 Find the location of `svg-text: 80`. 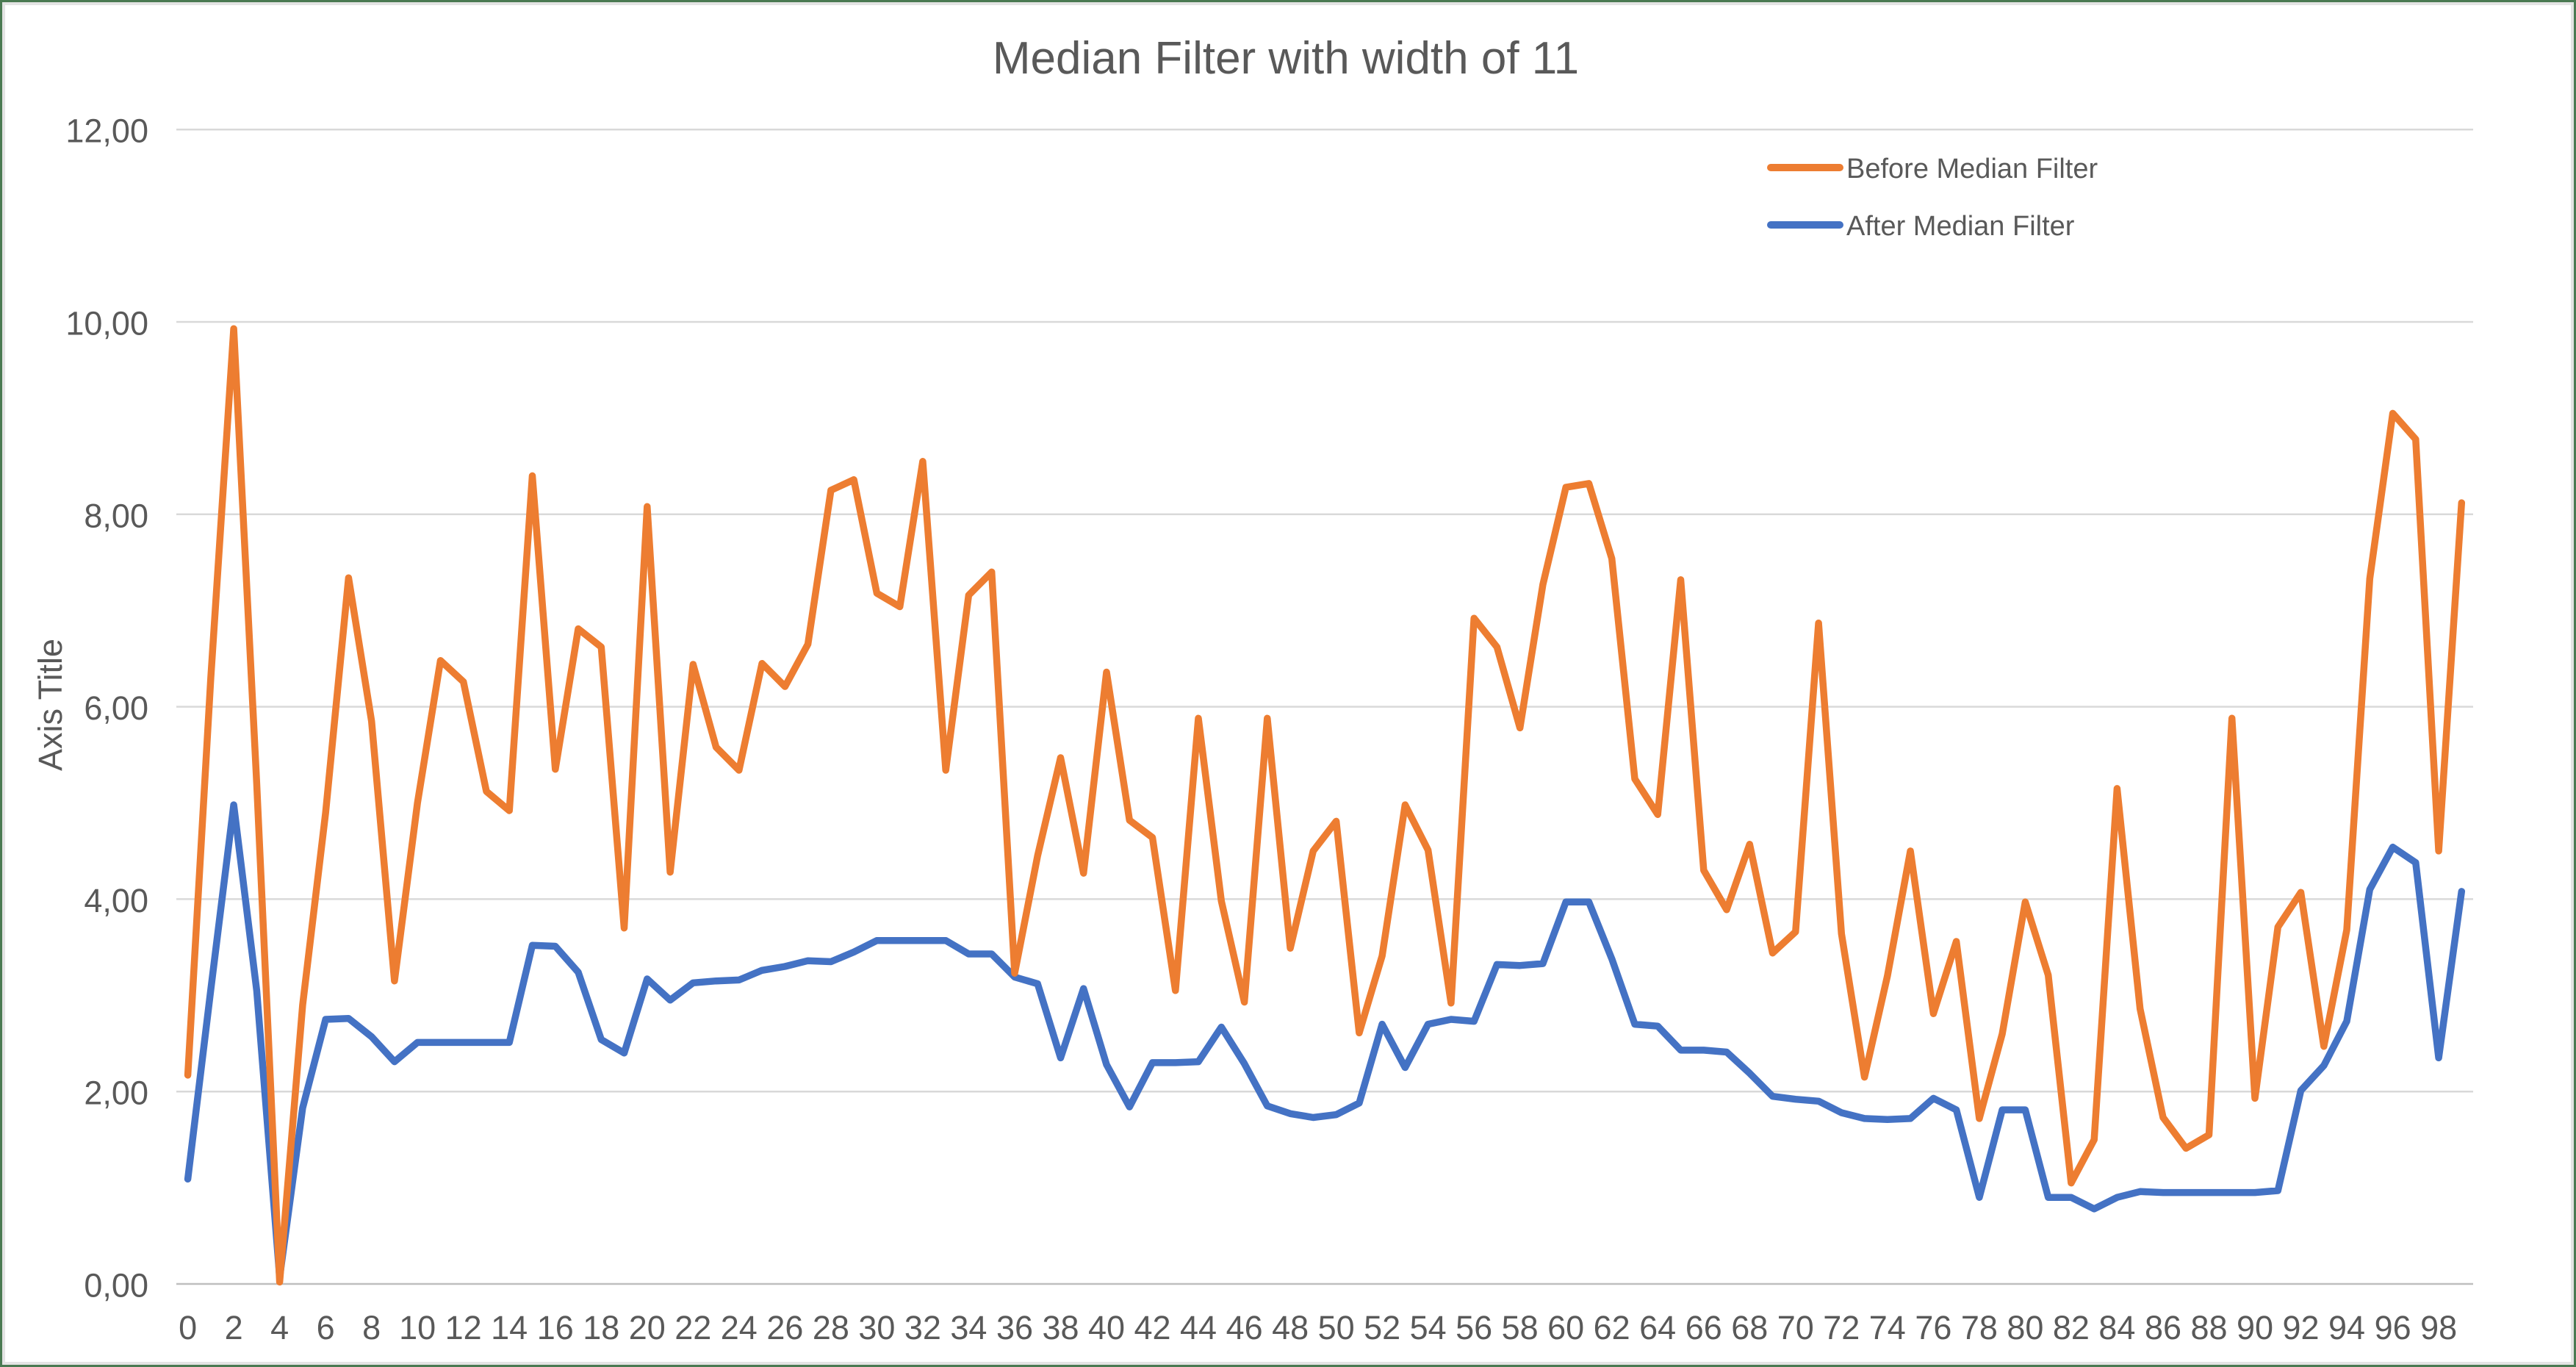

svg-text: 80 is located at coordinates (2025, 1327).